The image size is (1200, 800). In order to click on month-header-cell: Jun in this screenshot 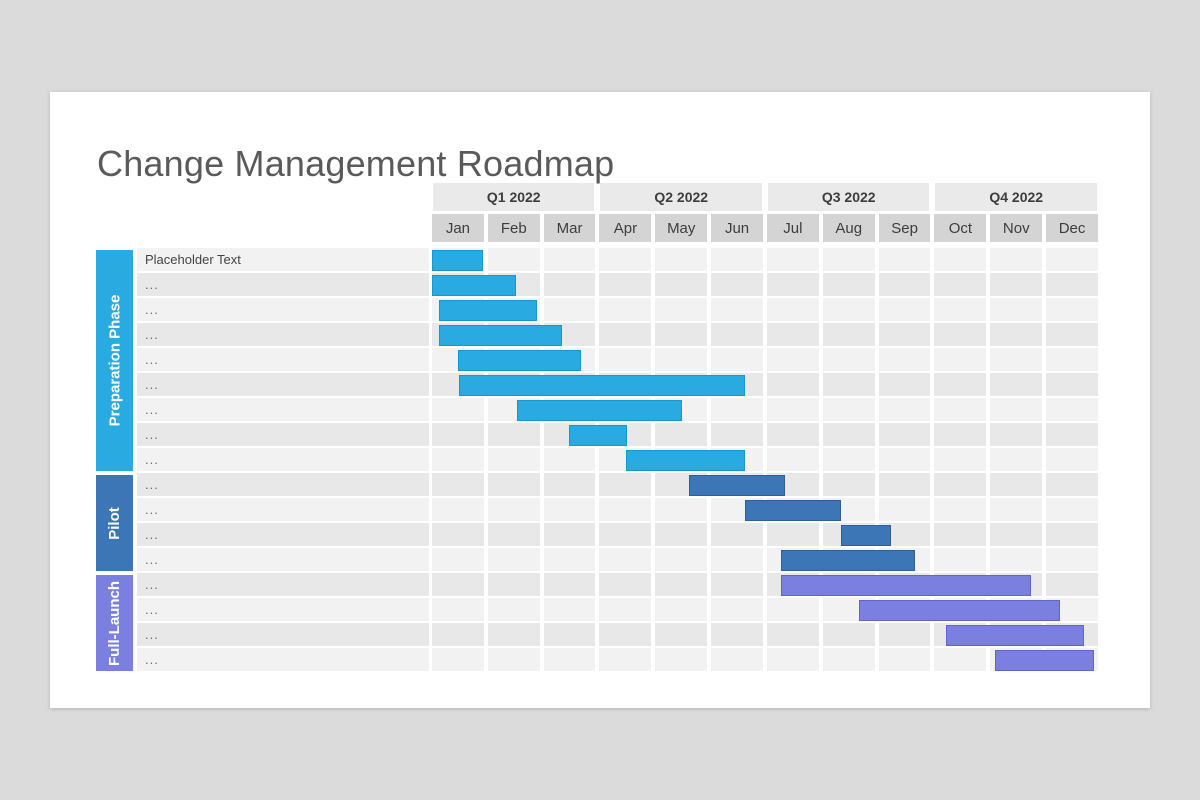, I will do `click(737, 228)`.